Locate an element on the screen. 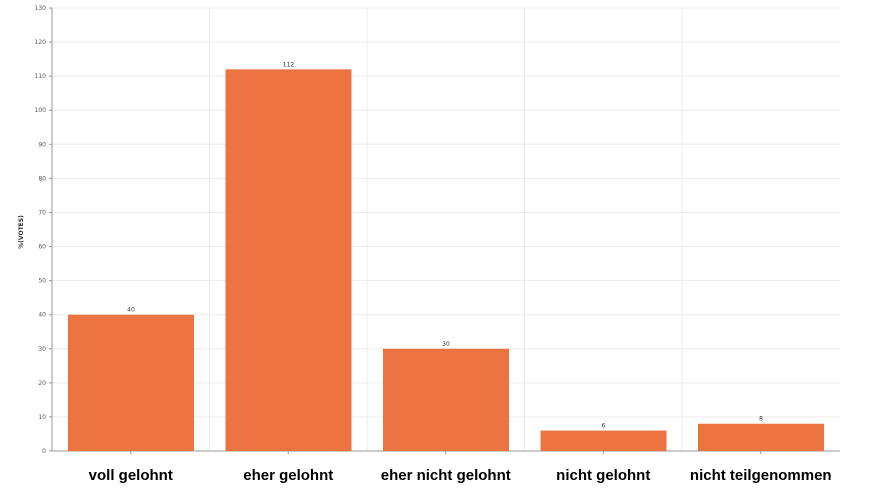 Image resolution: width=887 pixels, height=490 pixels. y-tick-label: 120 is located at coordinates (41, 42).